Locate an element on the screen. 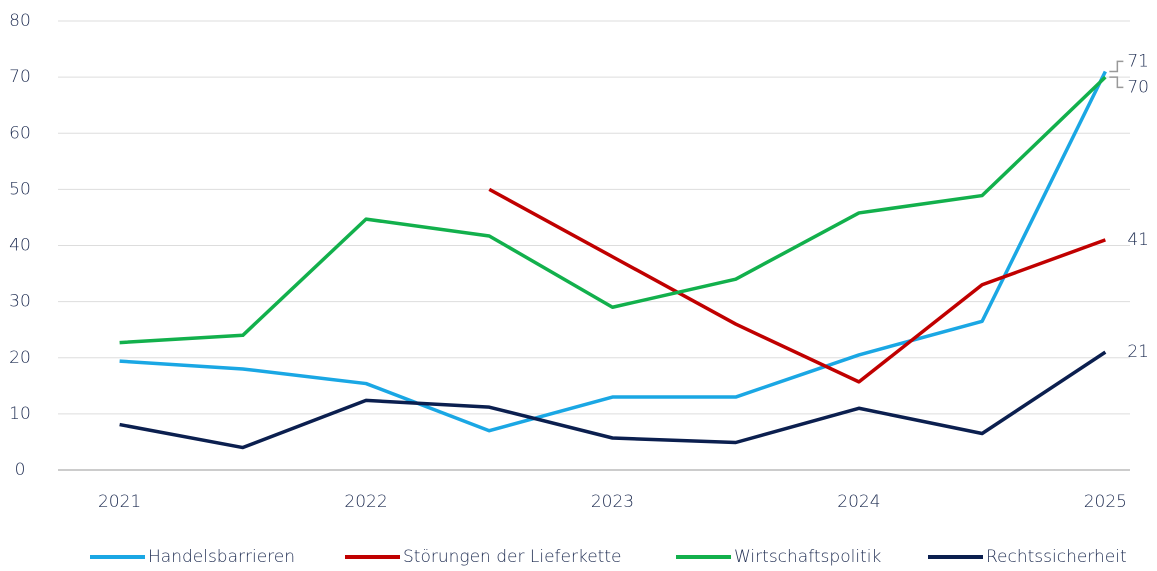 The image size is (1157, 571). legend-label: Rechtssicherheit is located at coordinates (1056, 557).